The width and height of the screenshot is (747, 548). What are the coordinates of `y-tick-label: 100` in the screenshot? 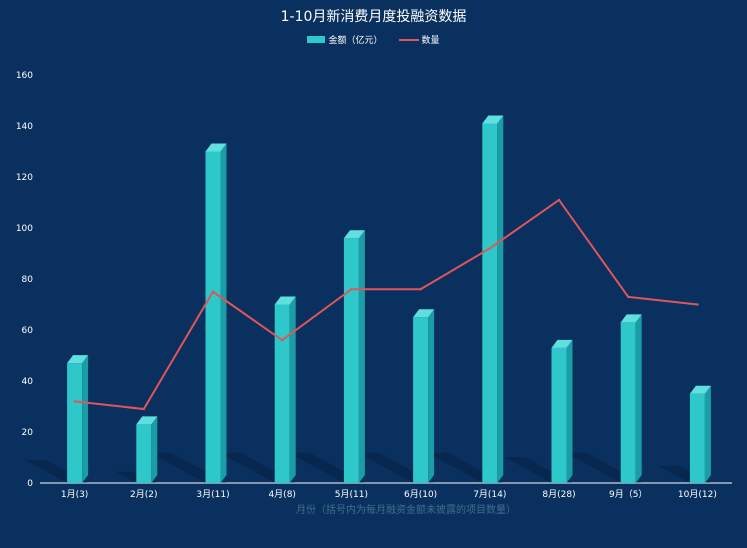 It's located at (24, 229).